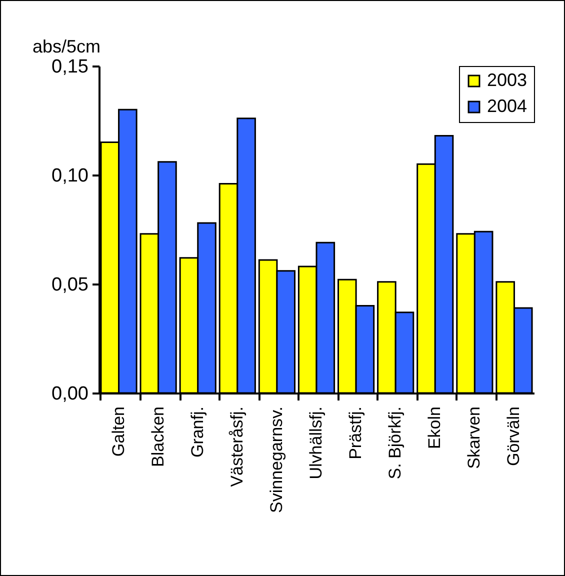  Describe the element at coordinates (276, 459) in the screenshot. I see `x-tick-label: Svinnegarnsv.` at that location.